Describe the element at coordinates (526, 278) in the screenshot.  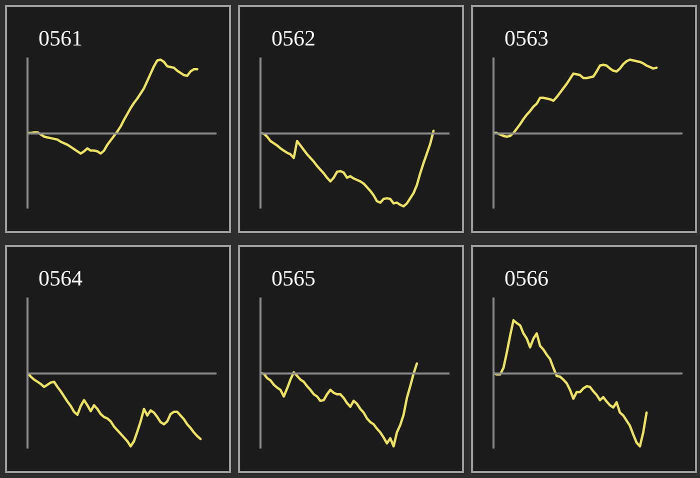
I see `chart-title: 0566` at that location.